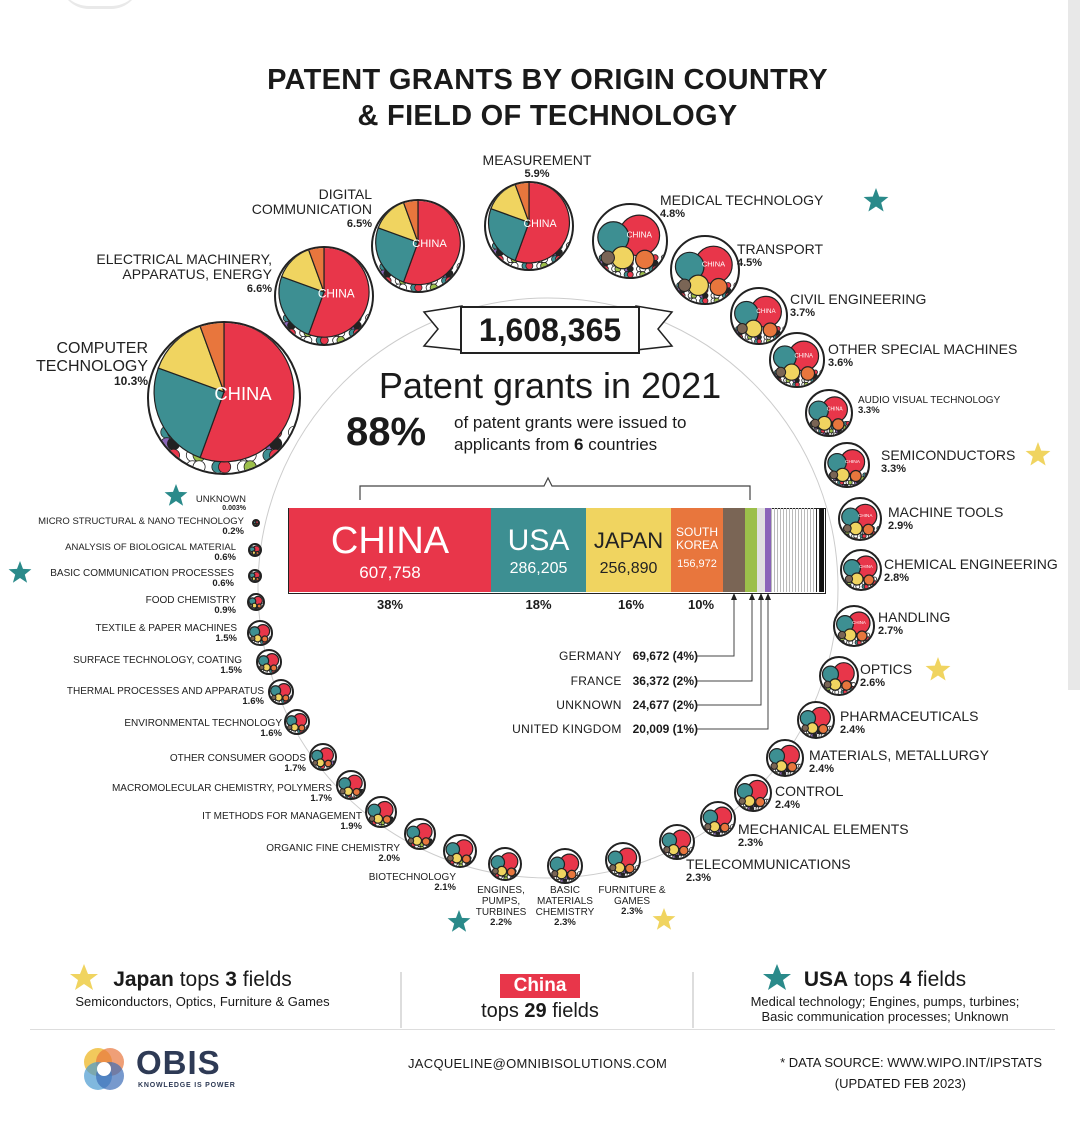 This screenshot has height=1130, width=1080. Describe the element at coordinates (869, 410) in the screenshot. I see `field-pct: 3.3%` at that location.